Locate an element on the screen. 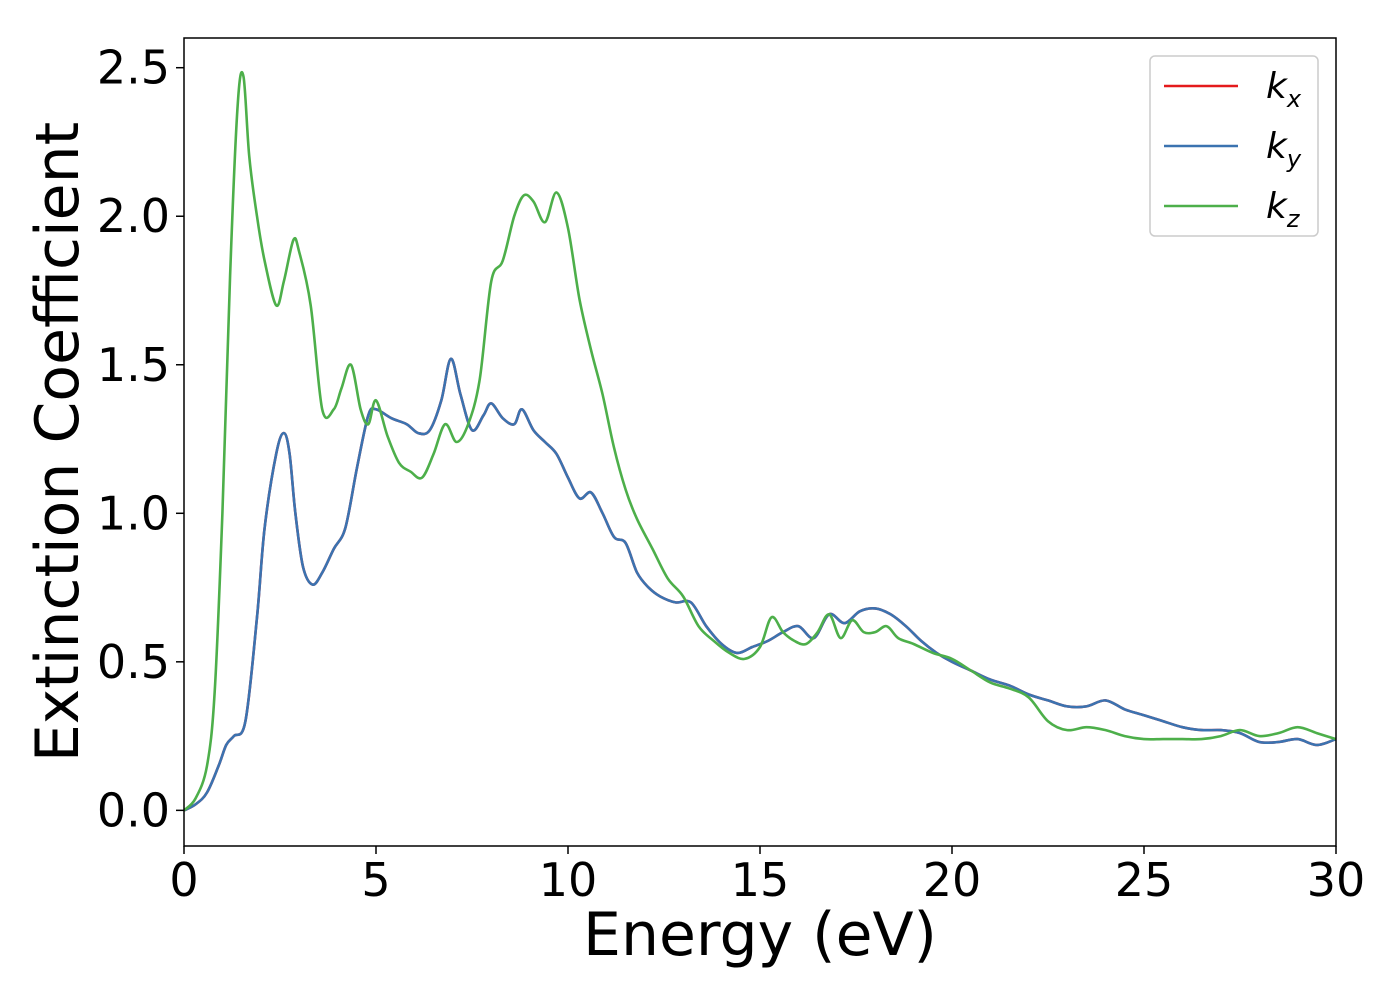  y-tick-label: 0.0 is located at coordinates (133, 810).